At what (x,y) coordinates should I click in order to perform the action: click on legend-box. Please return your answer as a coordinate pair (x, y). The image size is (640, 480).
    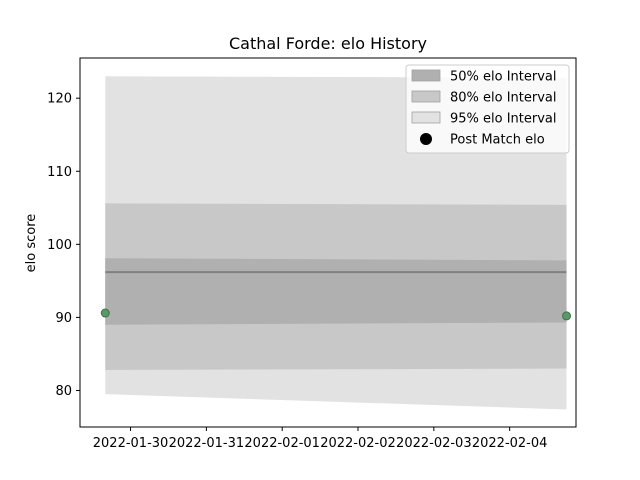
    Looking at the image, I should click on (487, 109).